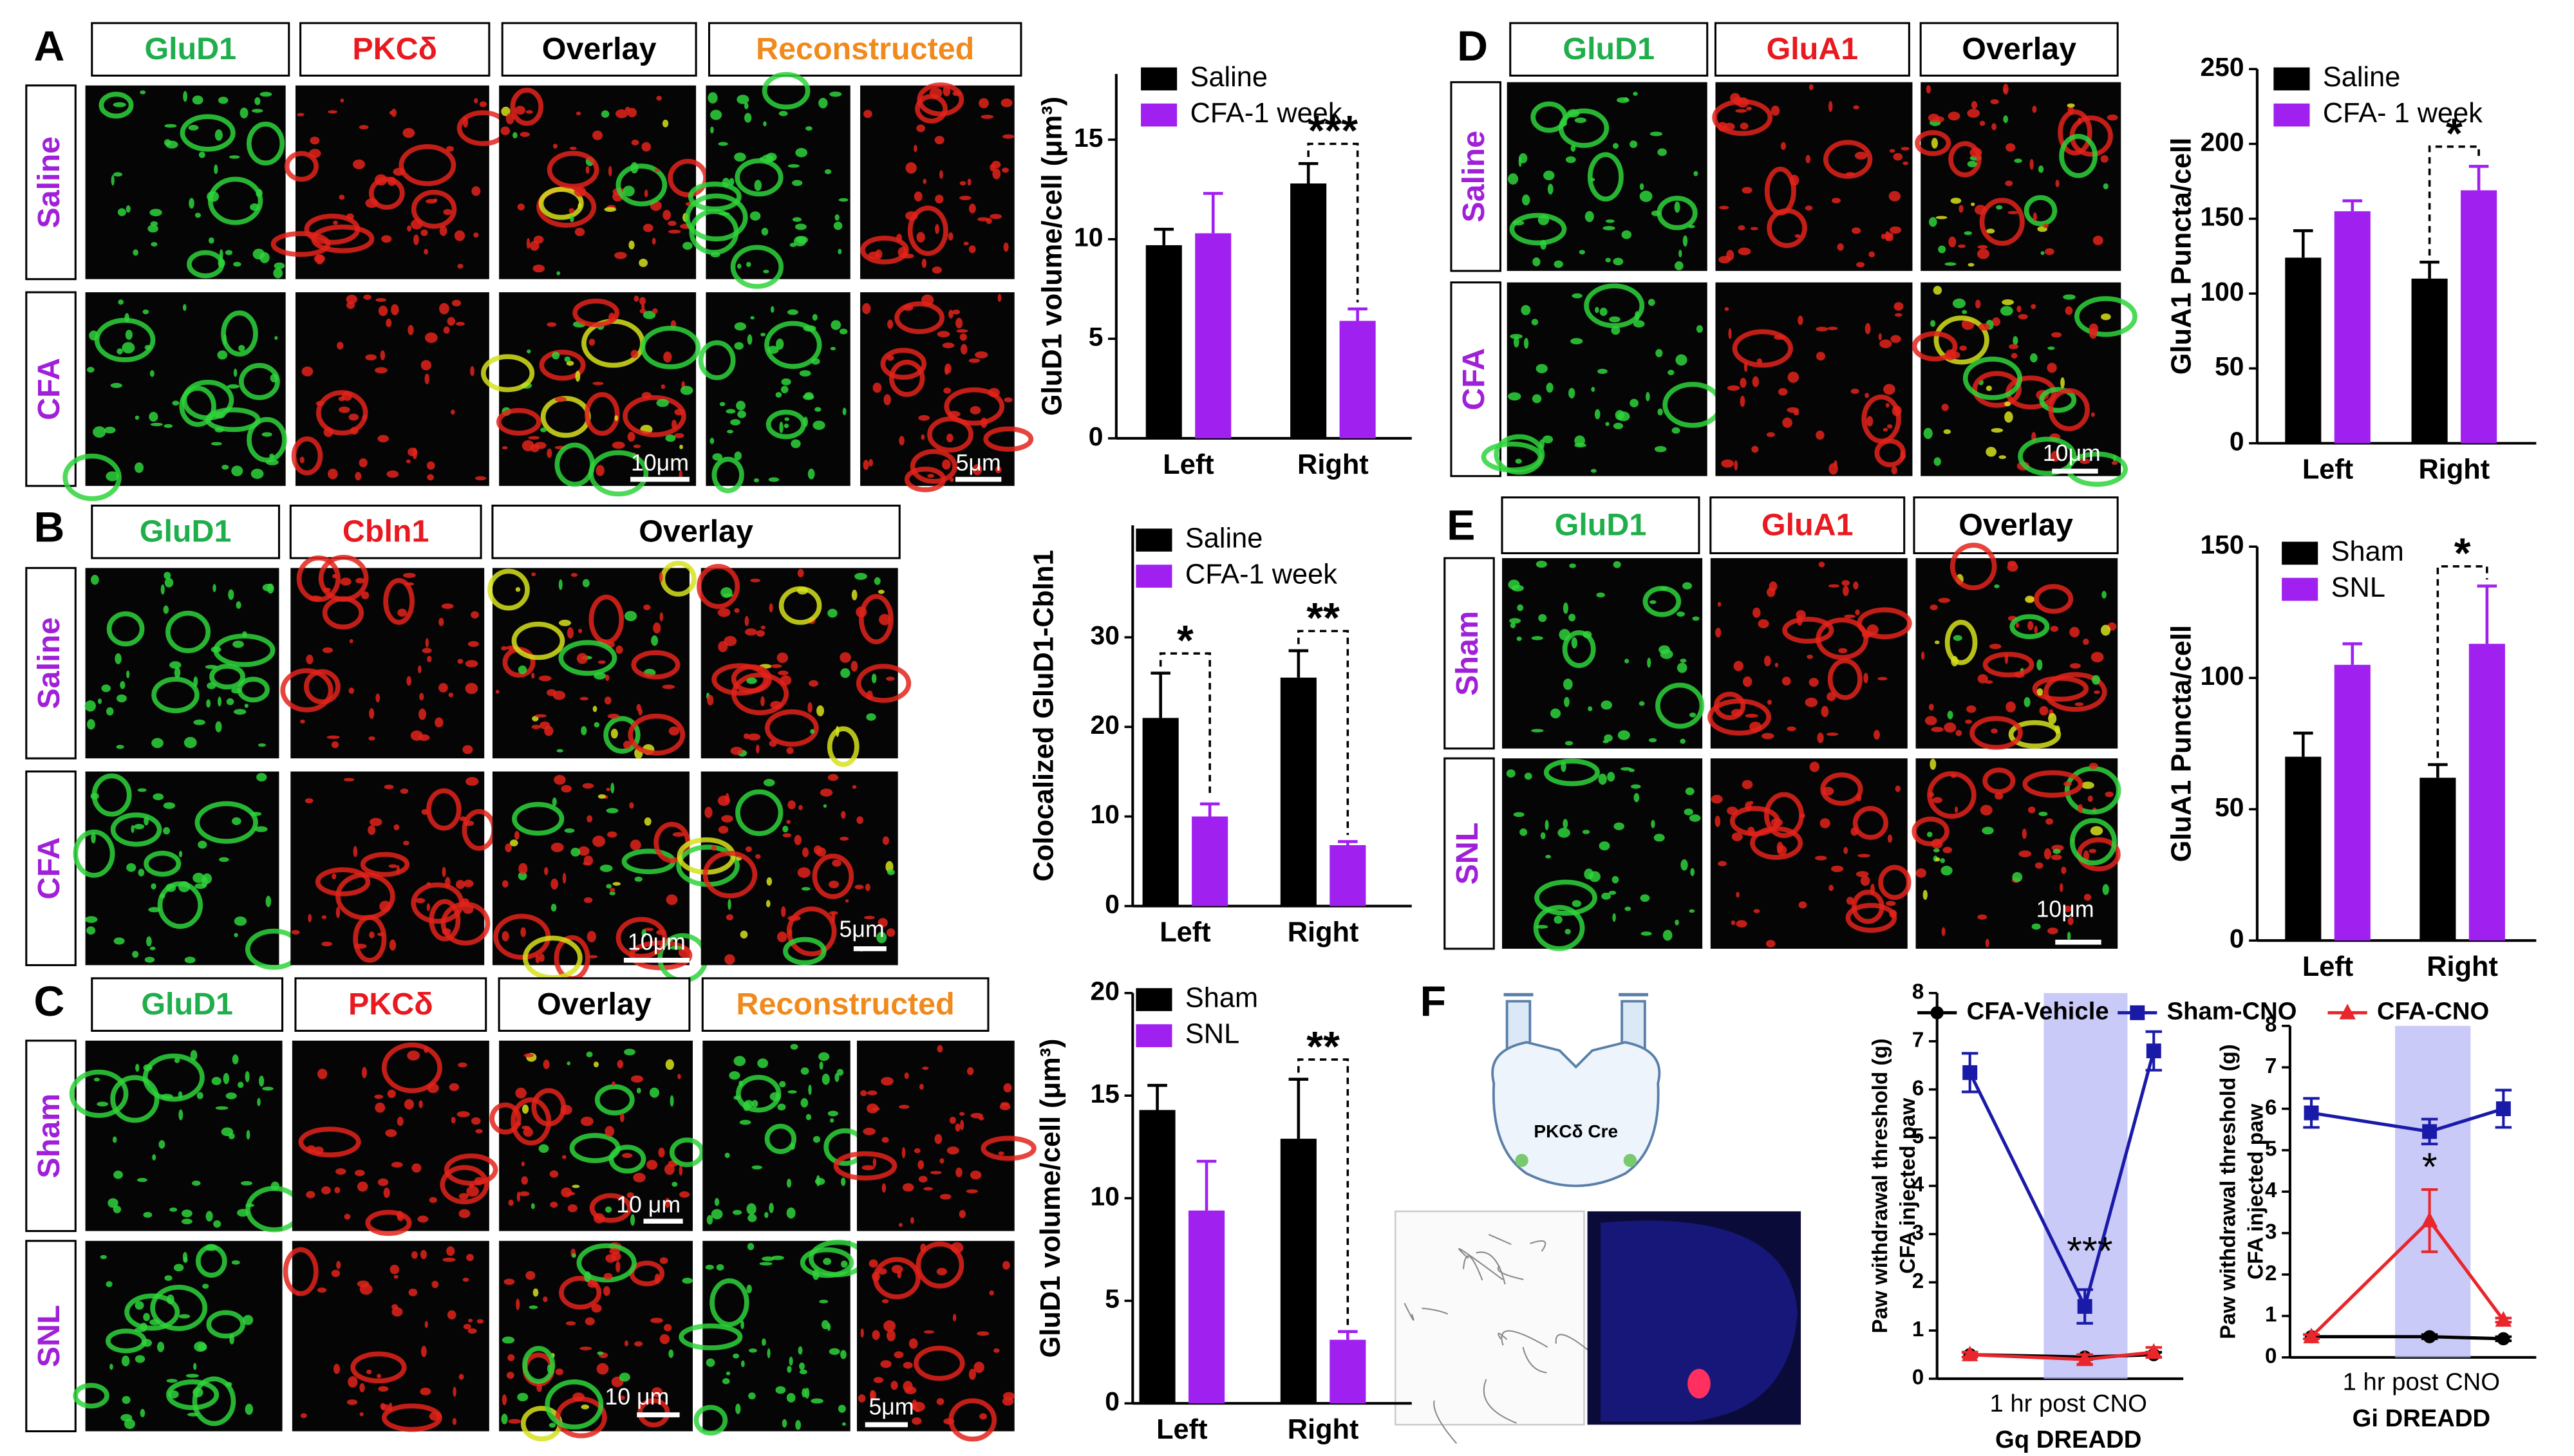 The height and width of the screenshot is (1456, 2574). I want to click on bar, so click(1206, 1307).